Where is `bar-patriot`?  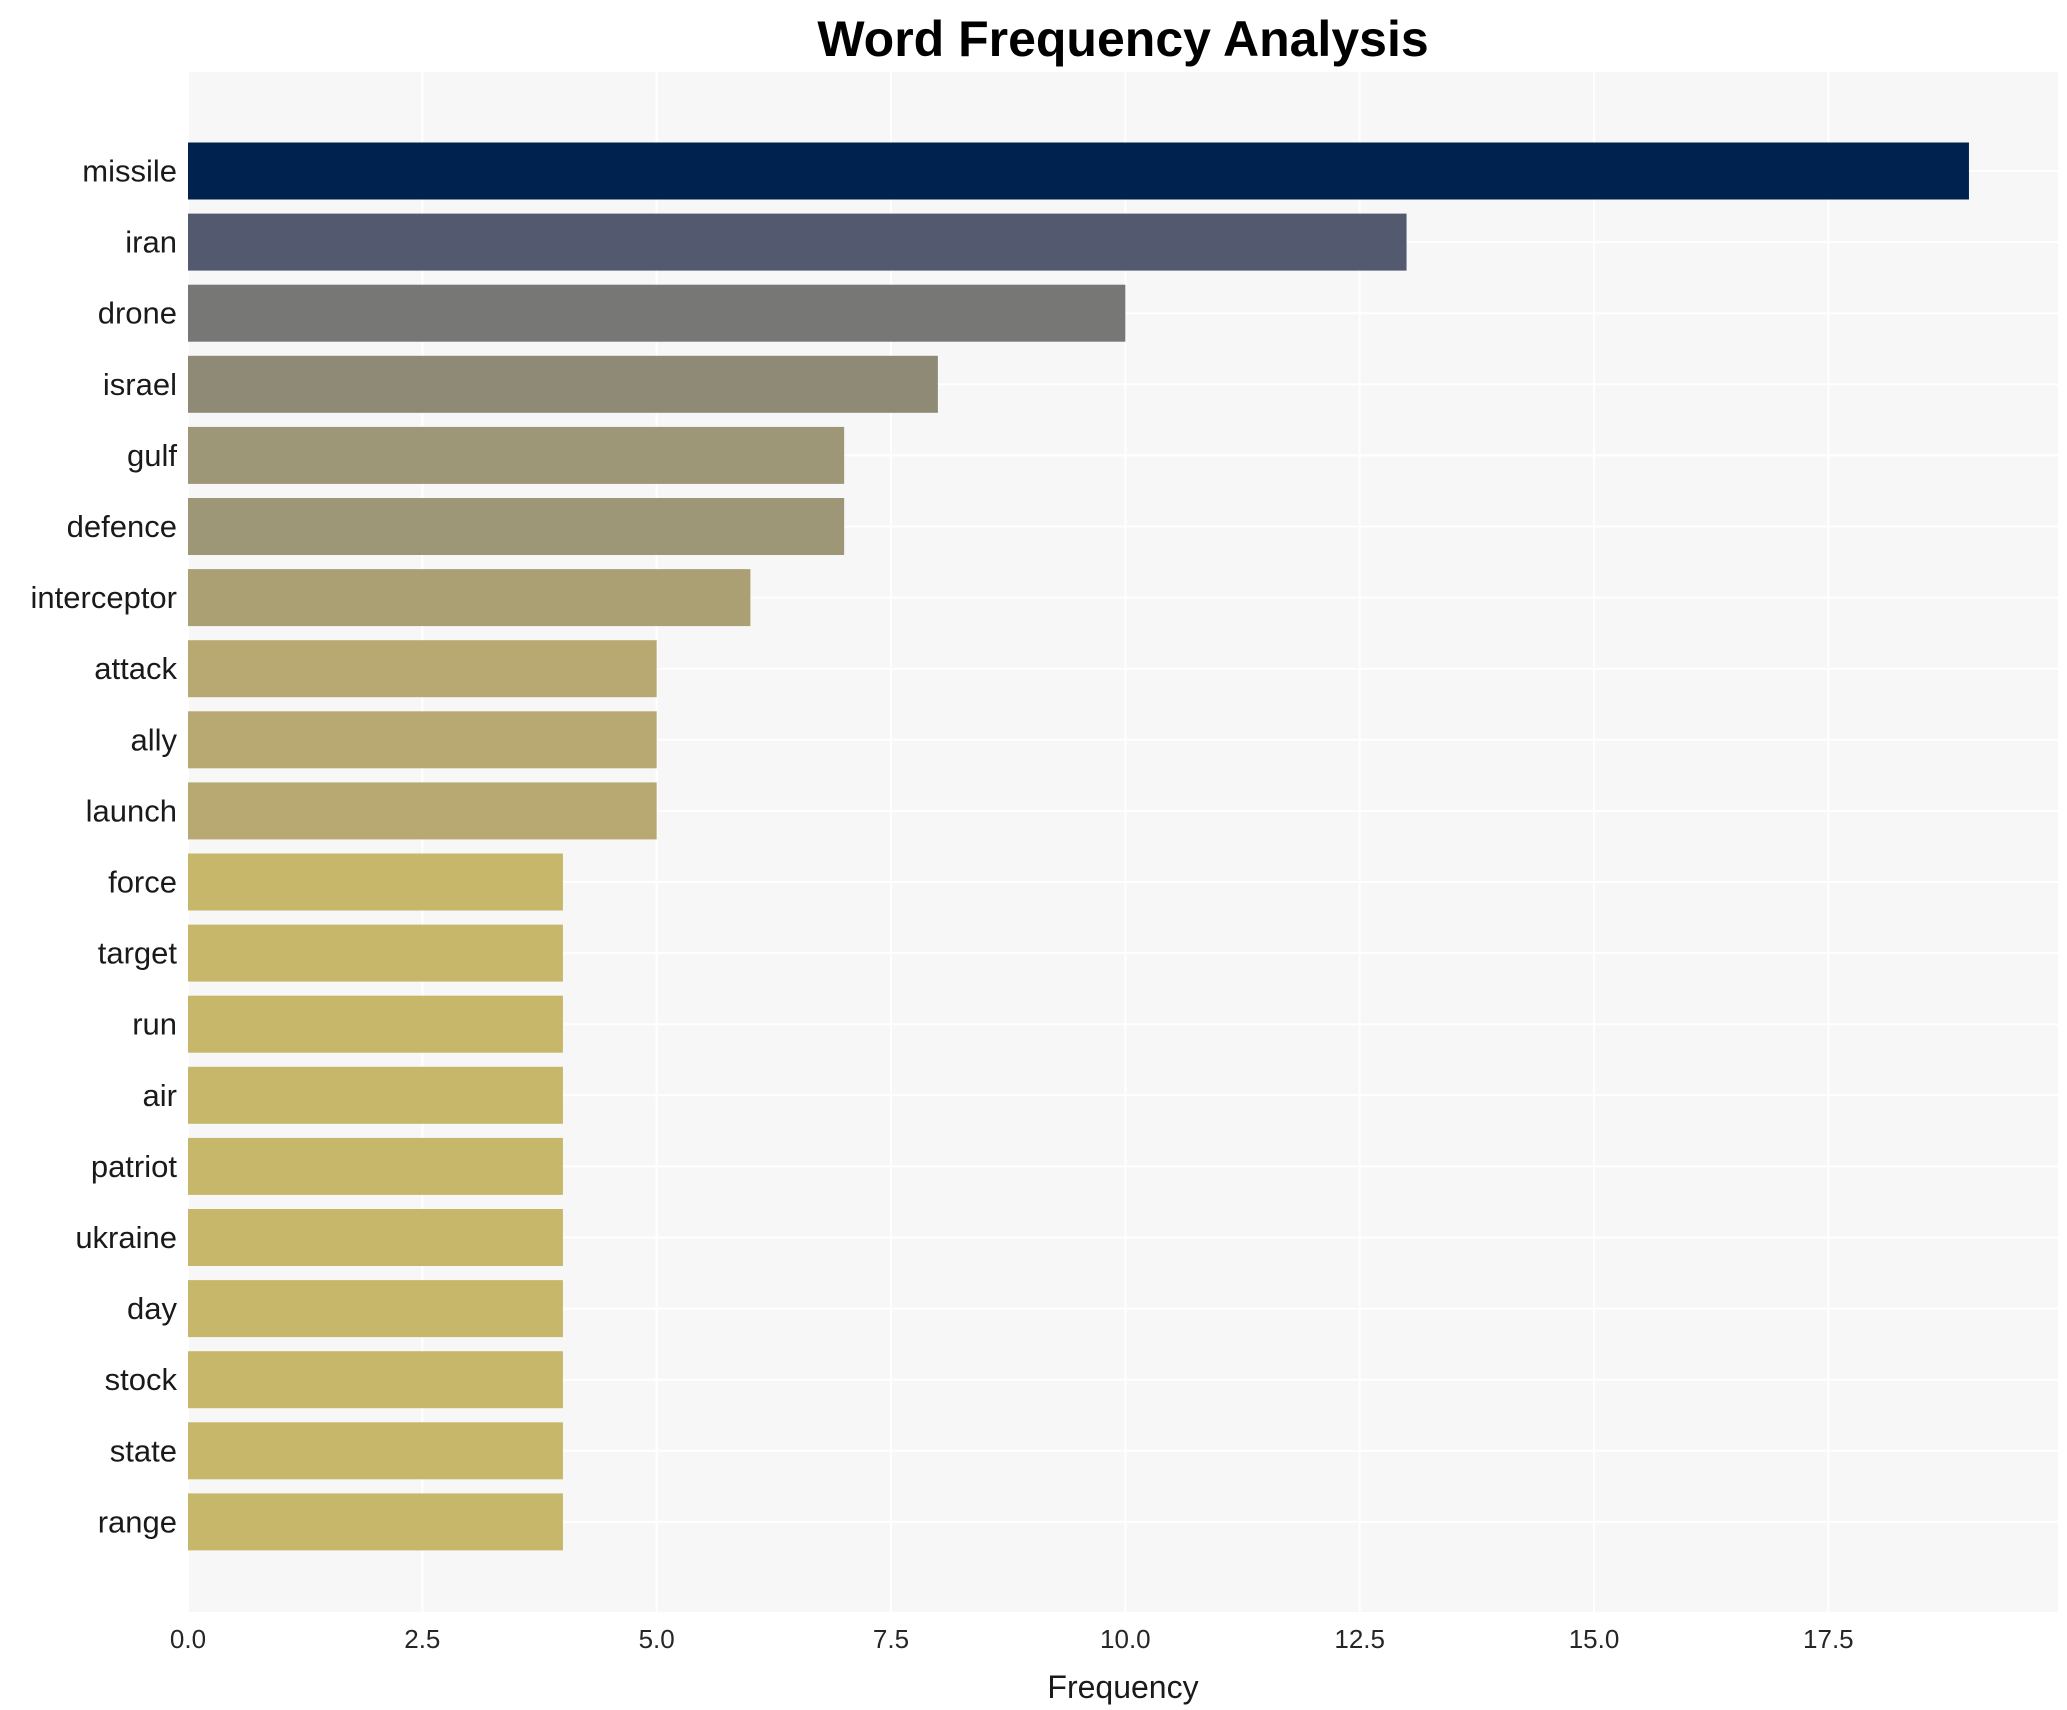 bar-patriot is located at coordinates (375, 1166).